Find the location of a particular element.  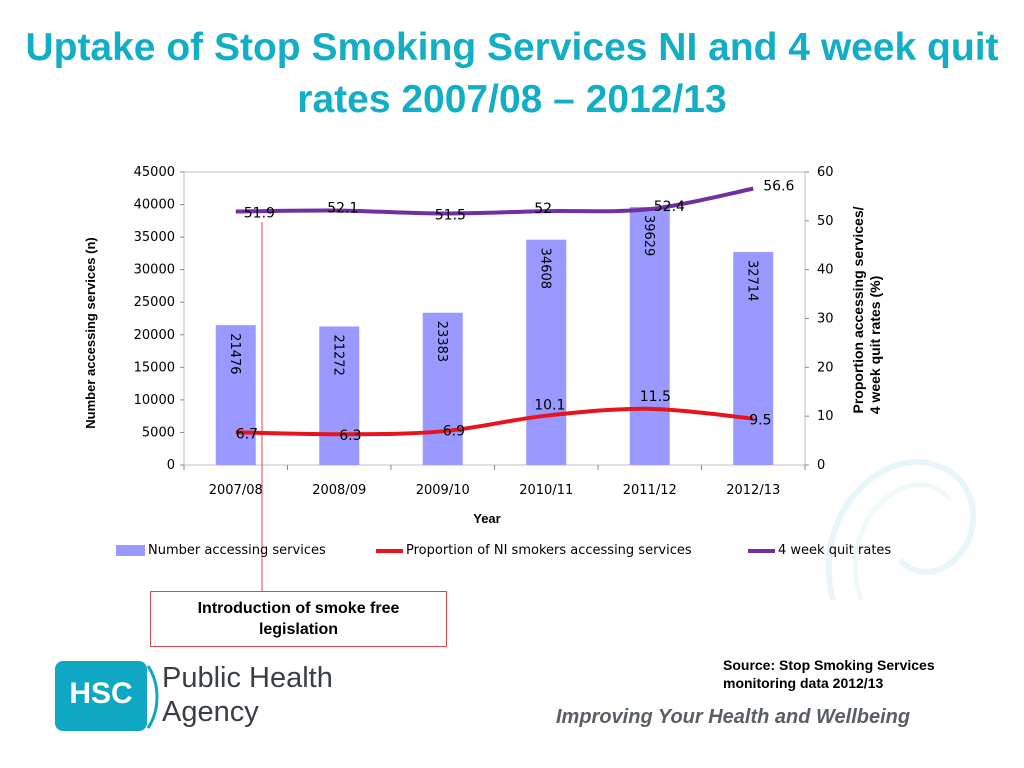

x-axis-title: Year is located at coordinates (486, 518).